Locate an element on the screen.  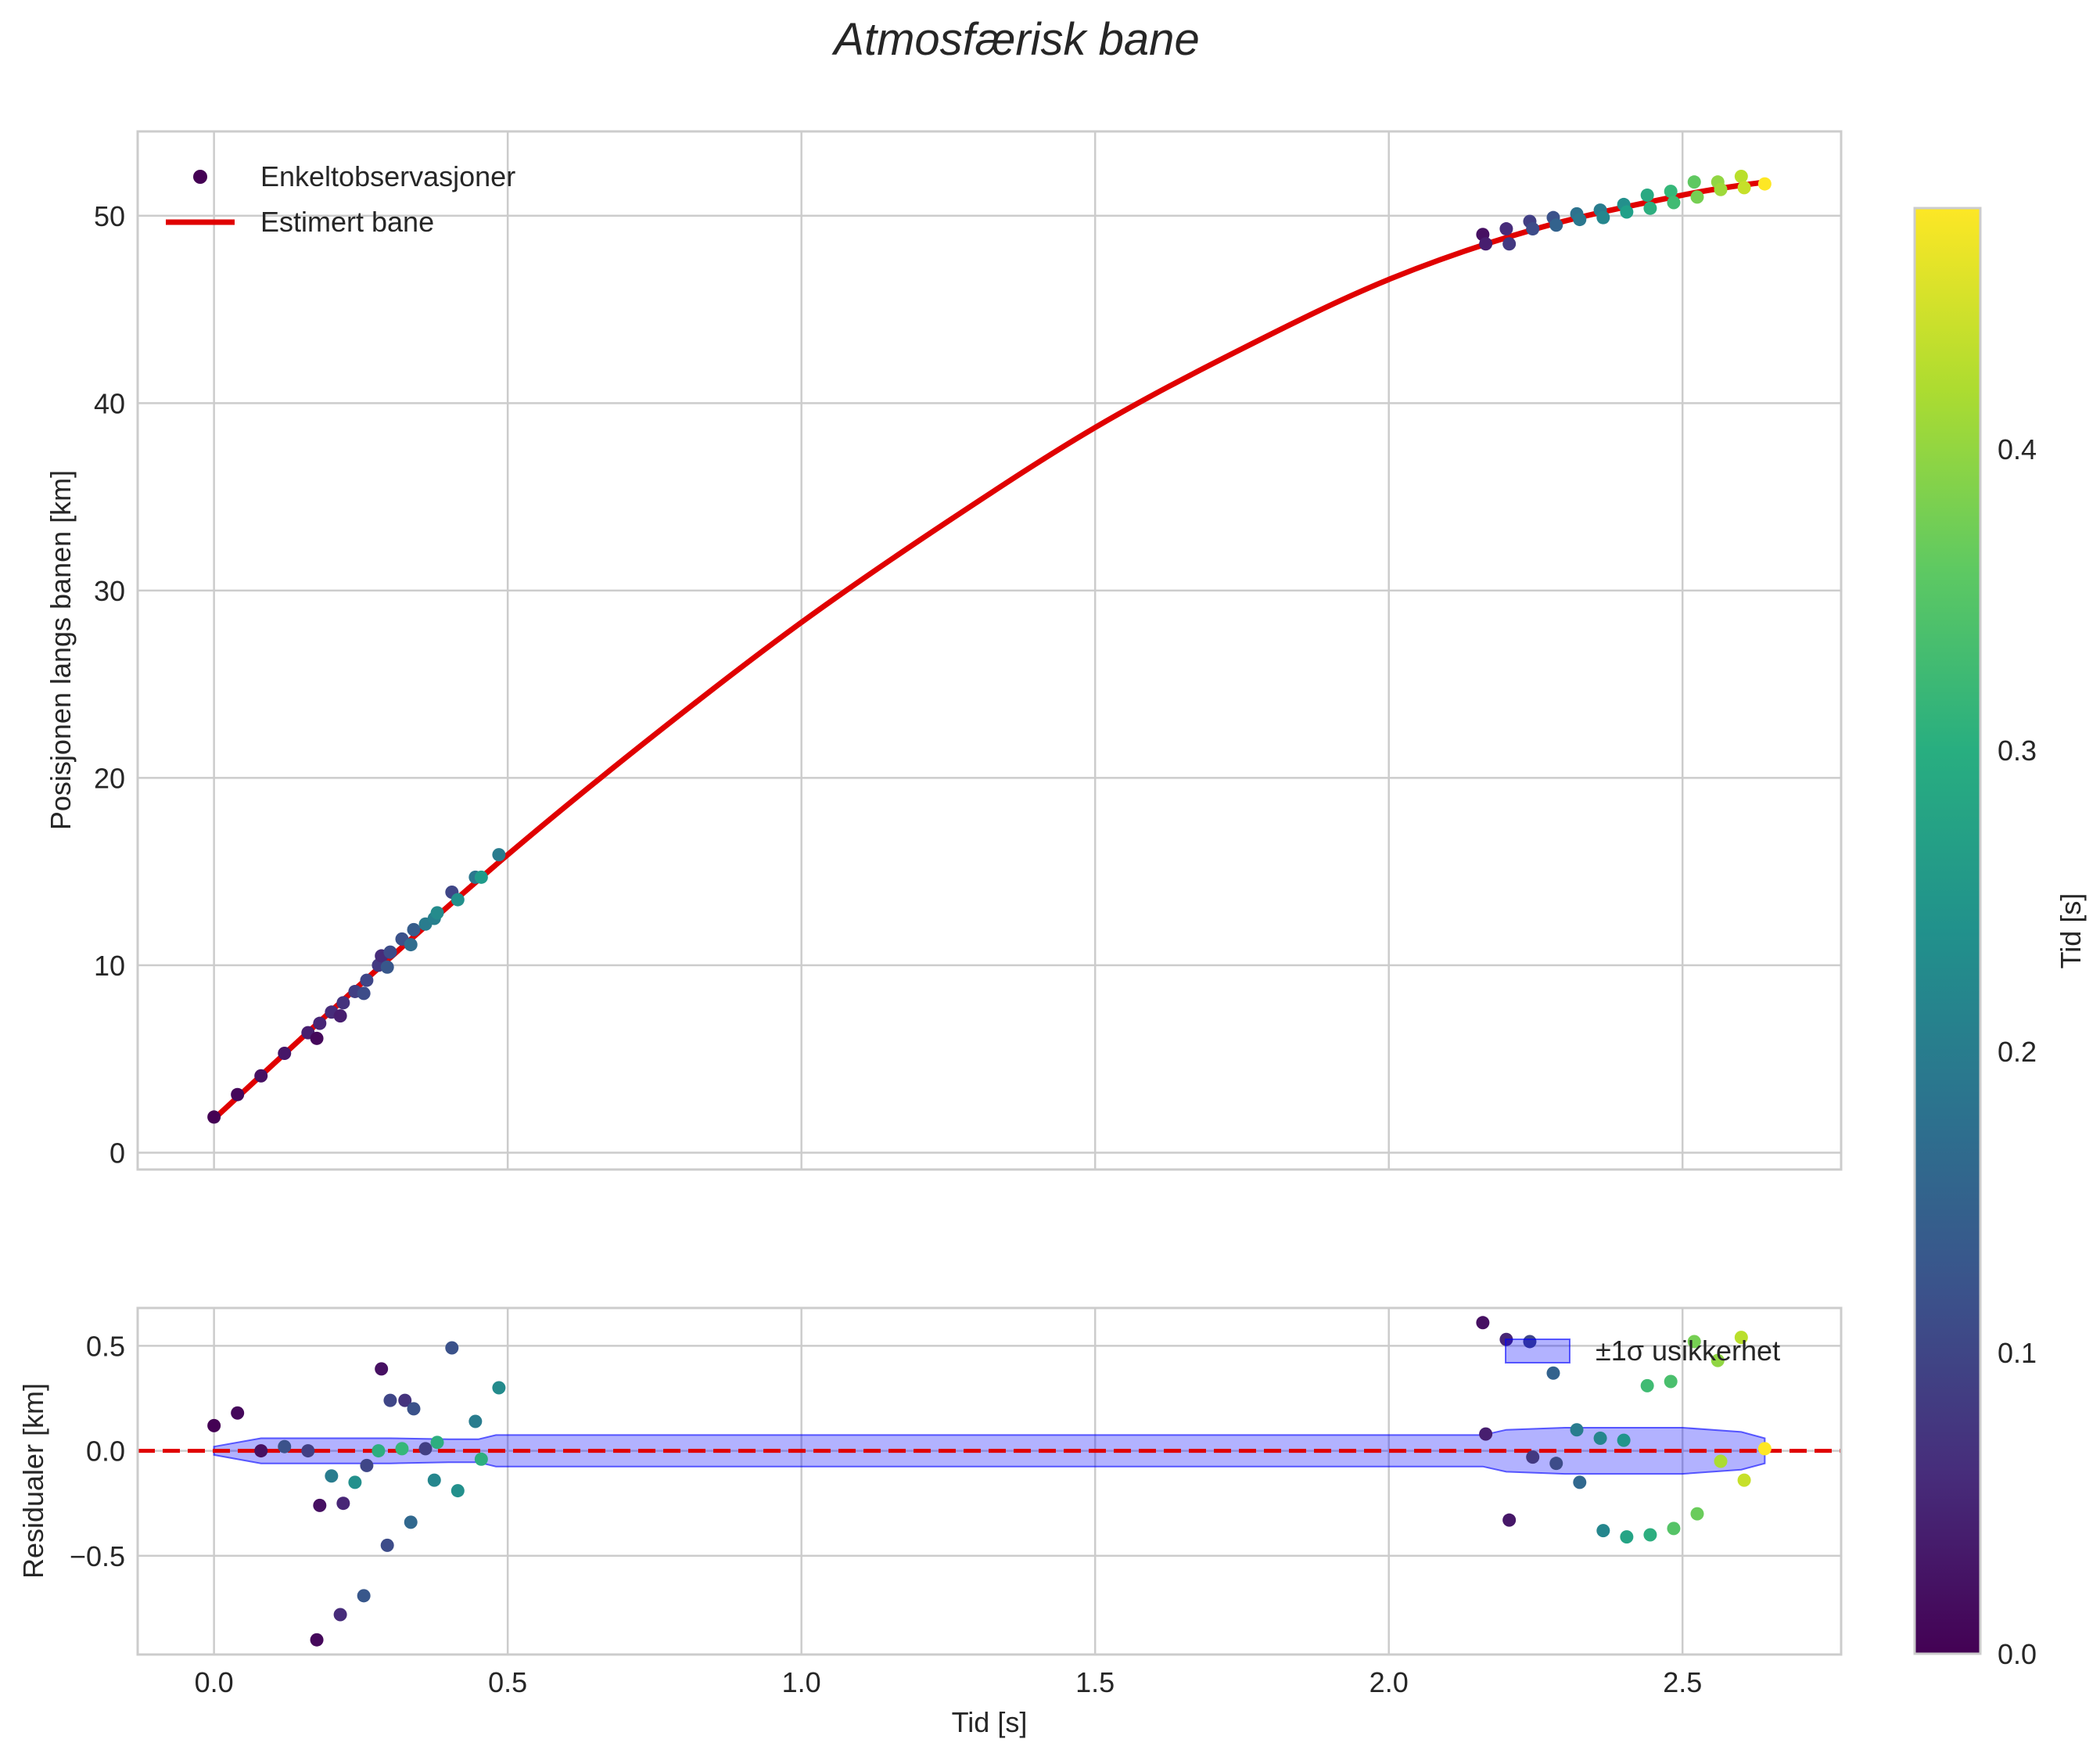
x-tick-label: 2.0 is located at coordinates (1389, 1682).